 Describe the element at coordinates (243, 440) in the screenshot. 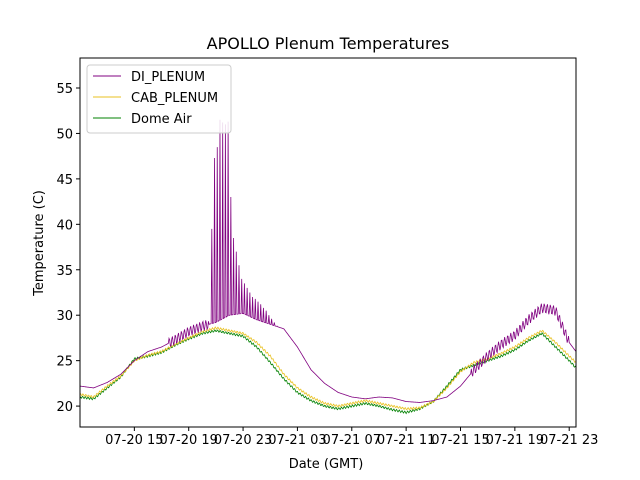

I see `x-tick-label: 07-20 23` at that location.